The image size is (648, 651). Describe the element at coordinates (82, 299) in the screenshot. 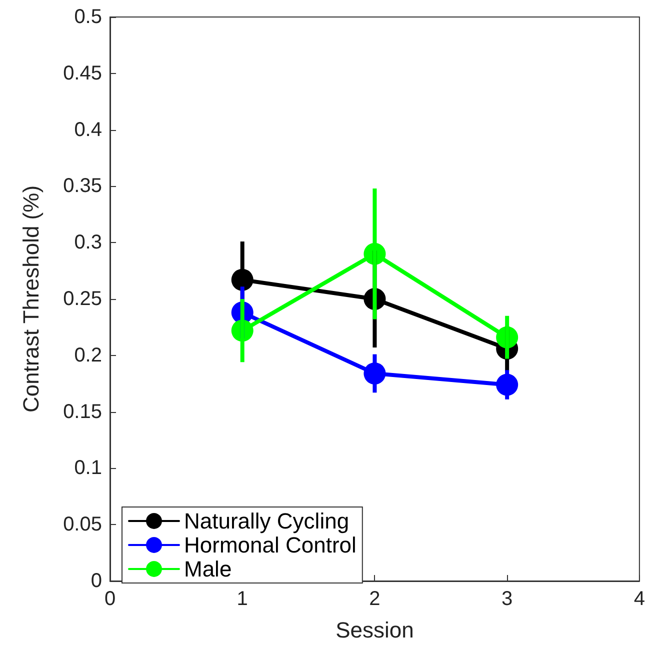

I see `y-tick-label: 0.25` at that location.